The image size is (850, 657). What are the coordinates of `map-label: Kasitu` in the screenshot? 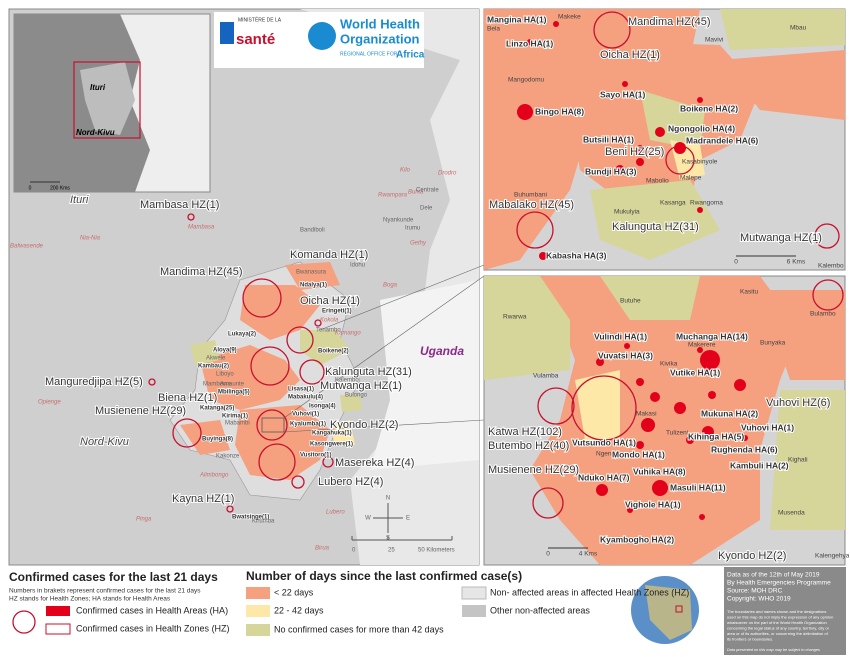 It's located at (749, 292).